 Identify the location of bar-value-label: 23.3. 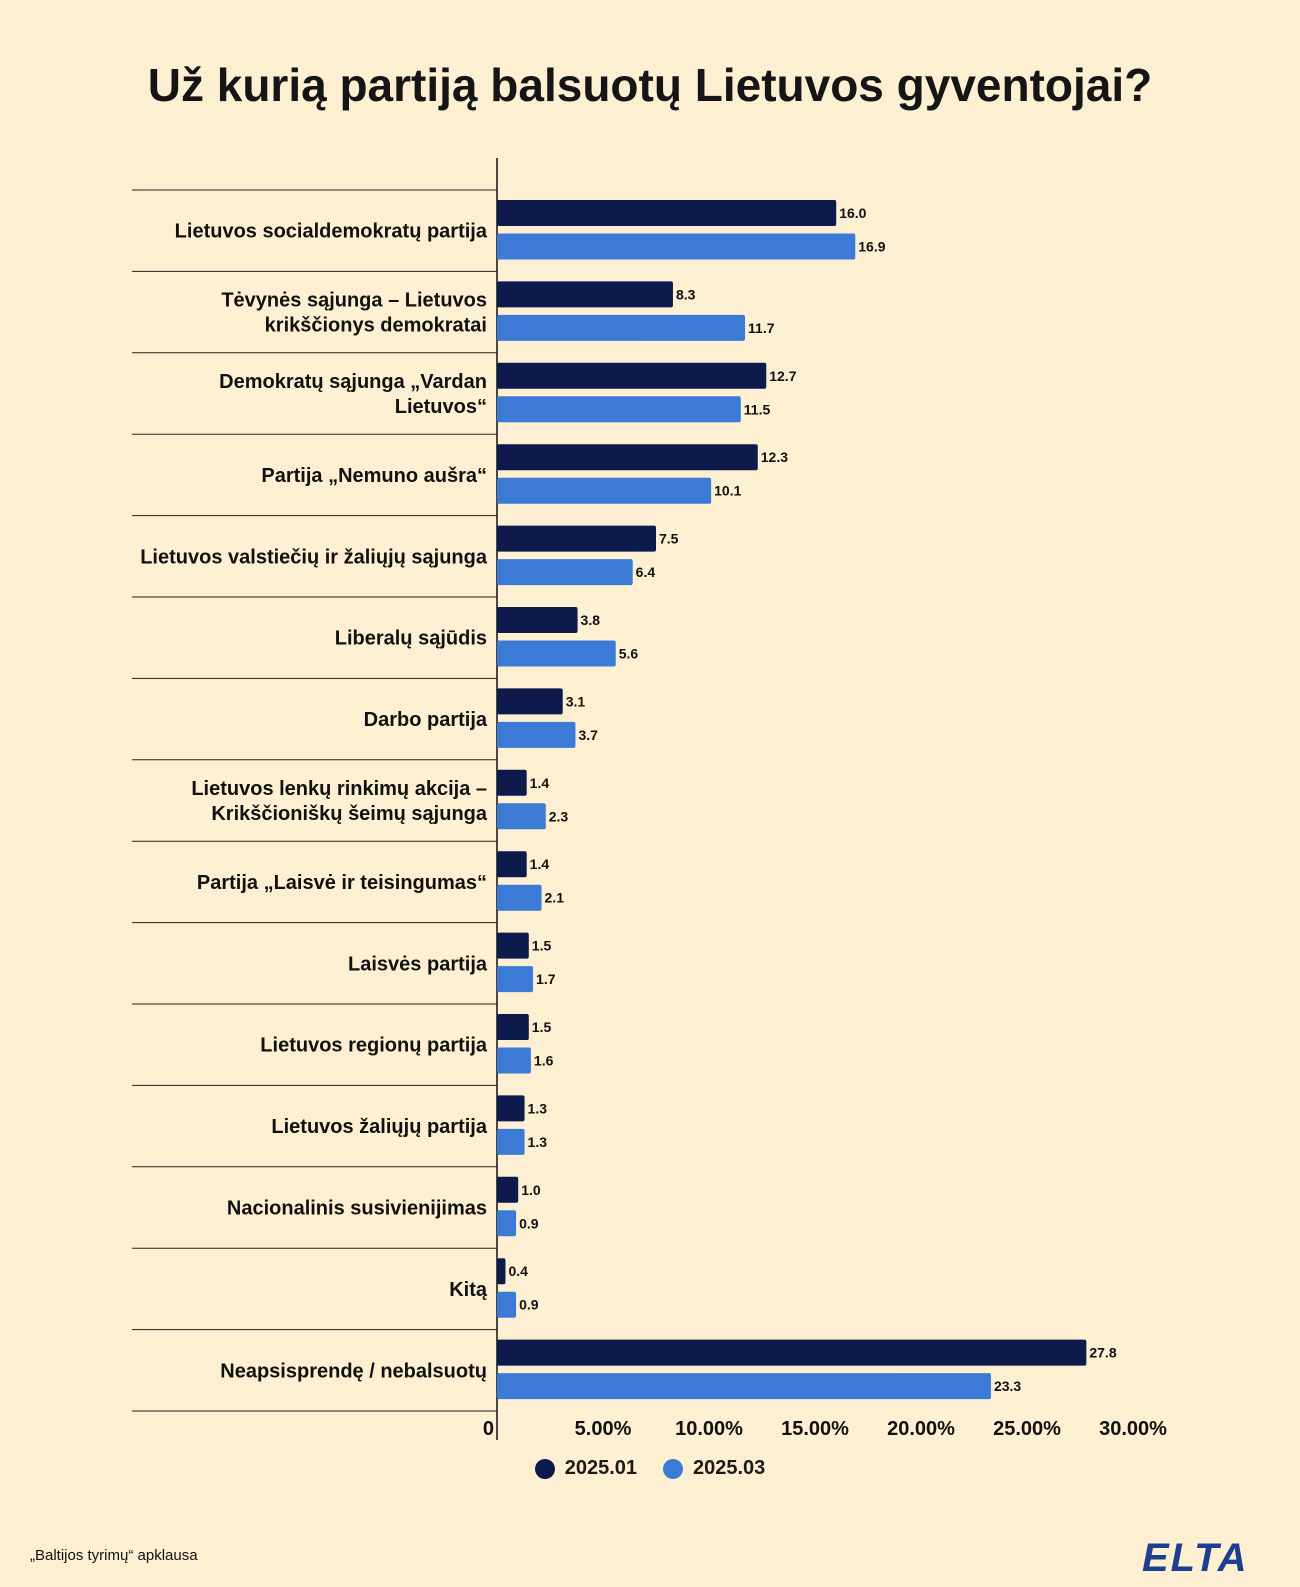
(1007, 1386).